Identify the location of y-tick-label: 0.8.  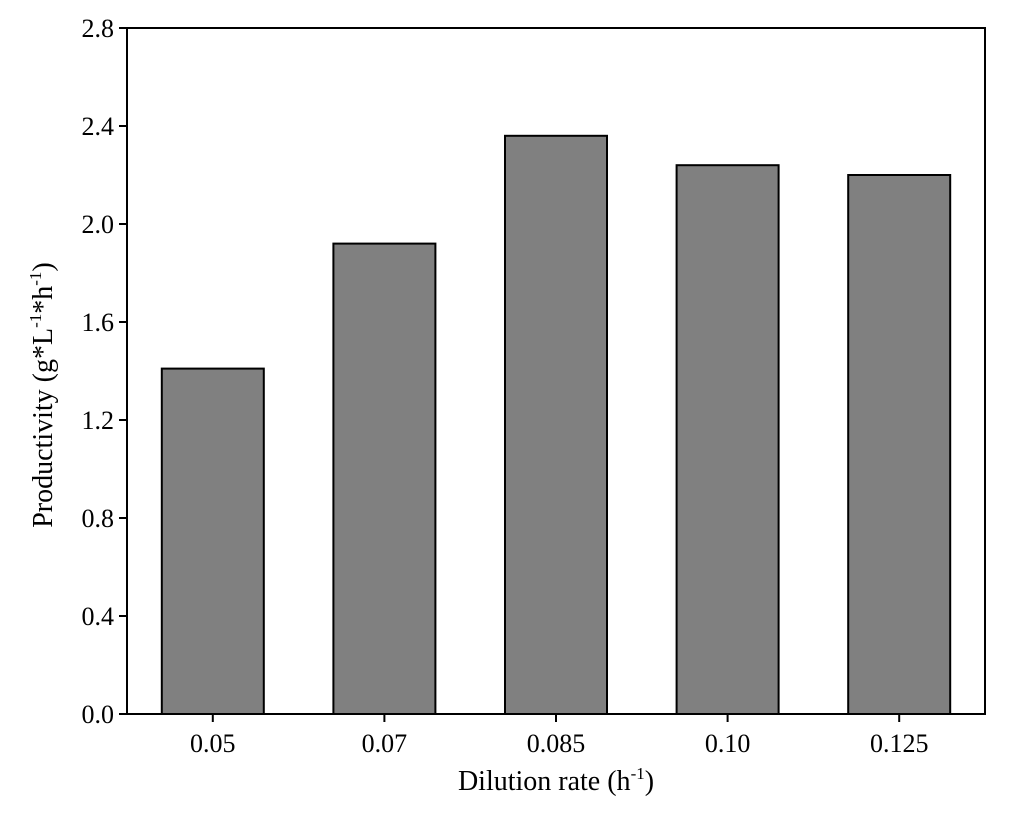
(98, 518).